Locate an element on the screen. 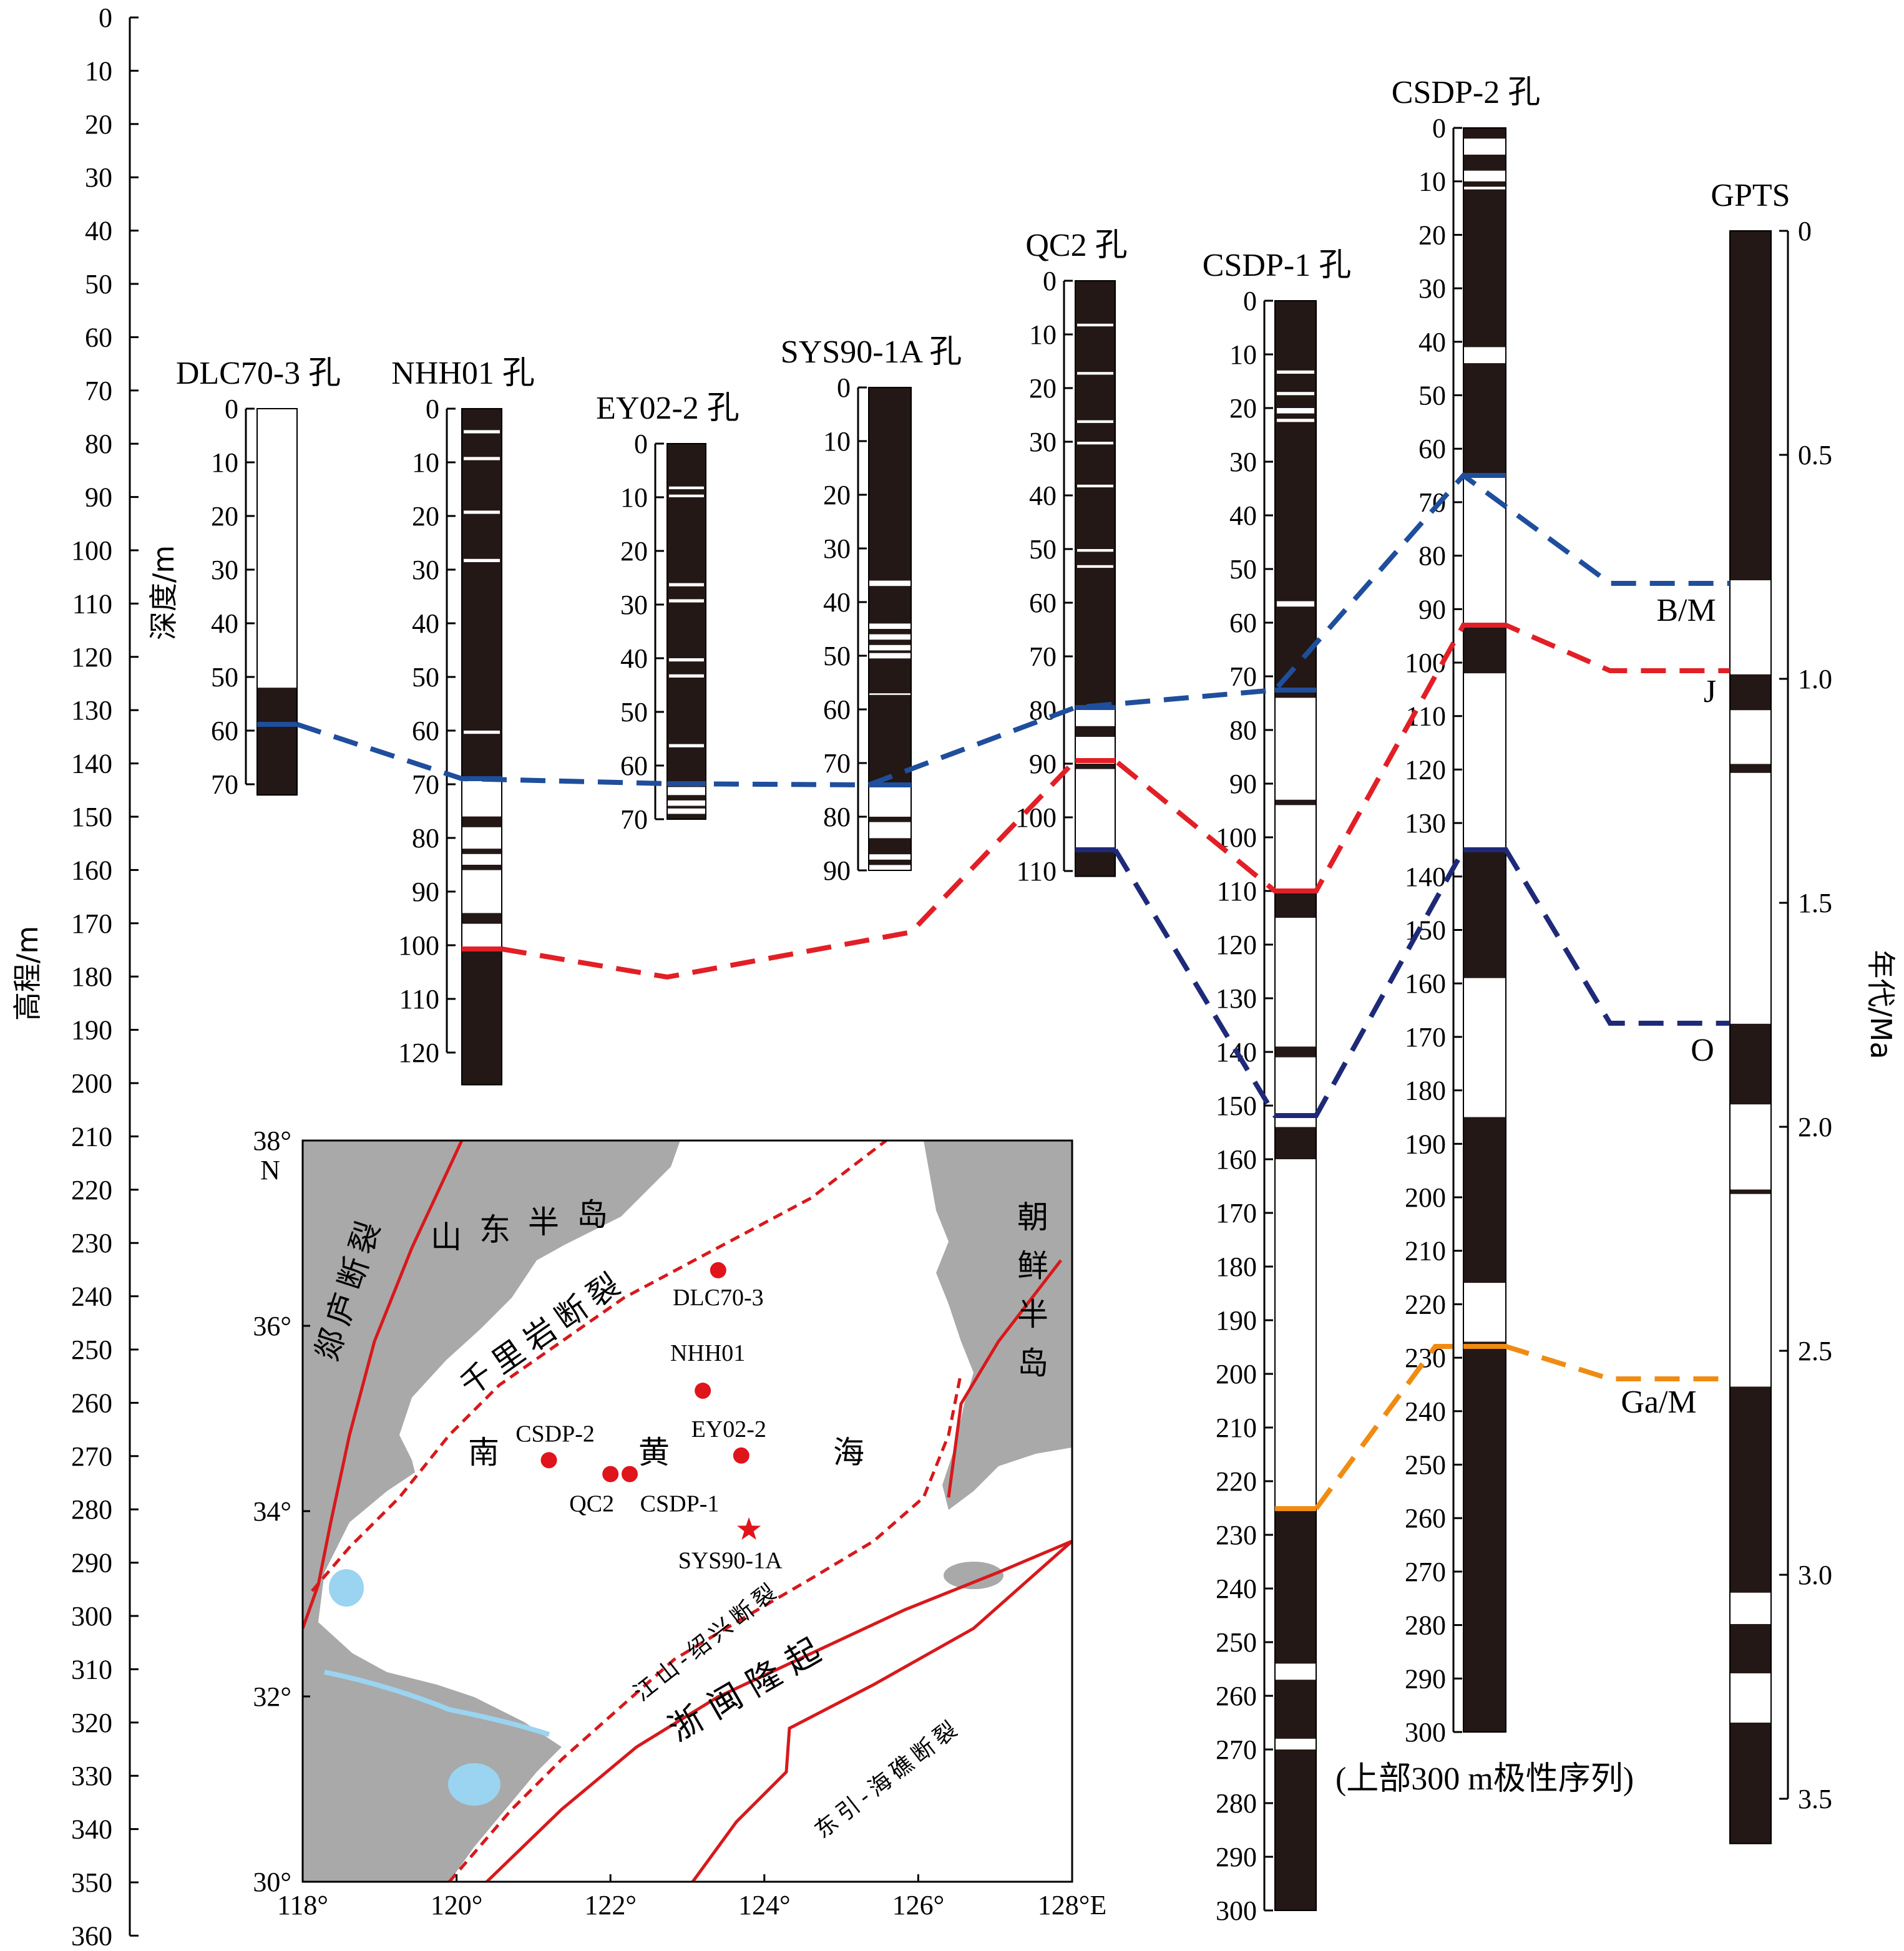 The height and width of the screenshot is (1951, 1904). elevation-tick-label: 360 is located at coordinates (91, 1936).